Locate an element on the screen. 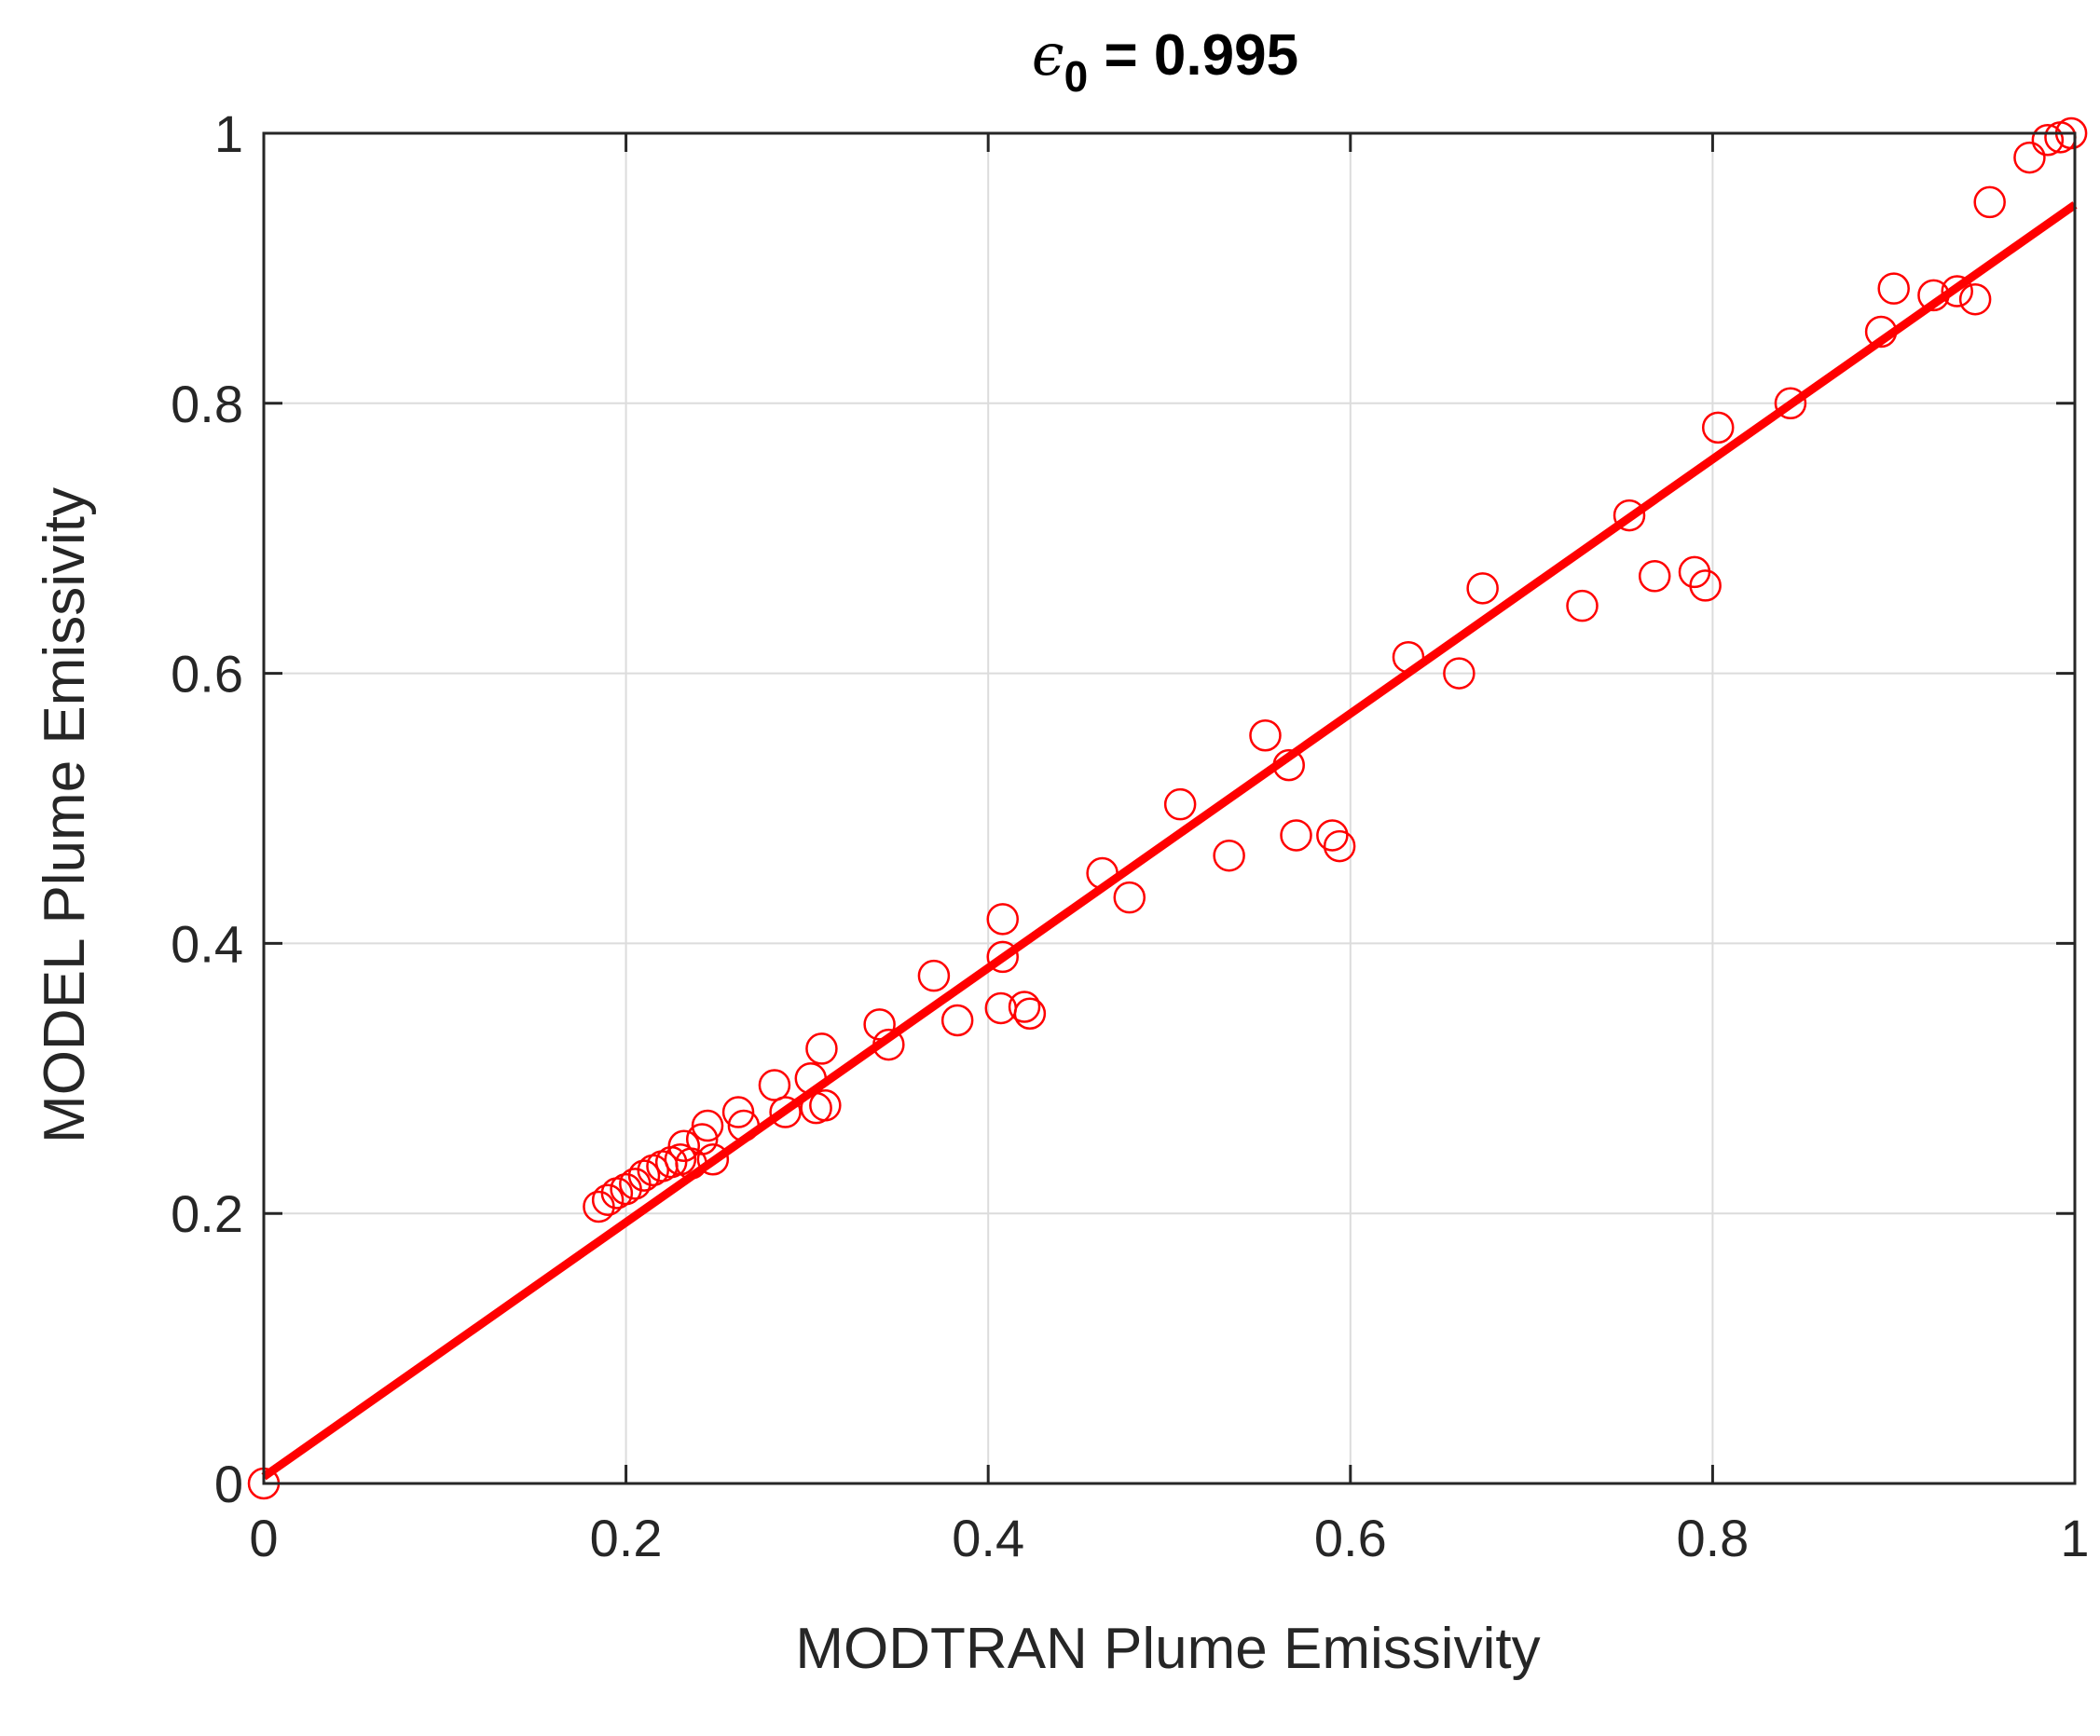  x-tick-label: 0.4 is located at coordinates (988, 1538).